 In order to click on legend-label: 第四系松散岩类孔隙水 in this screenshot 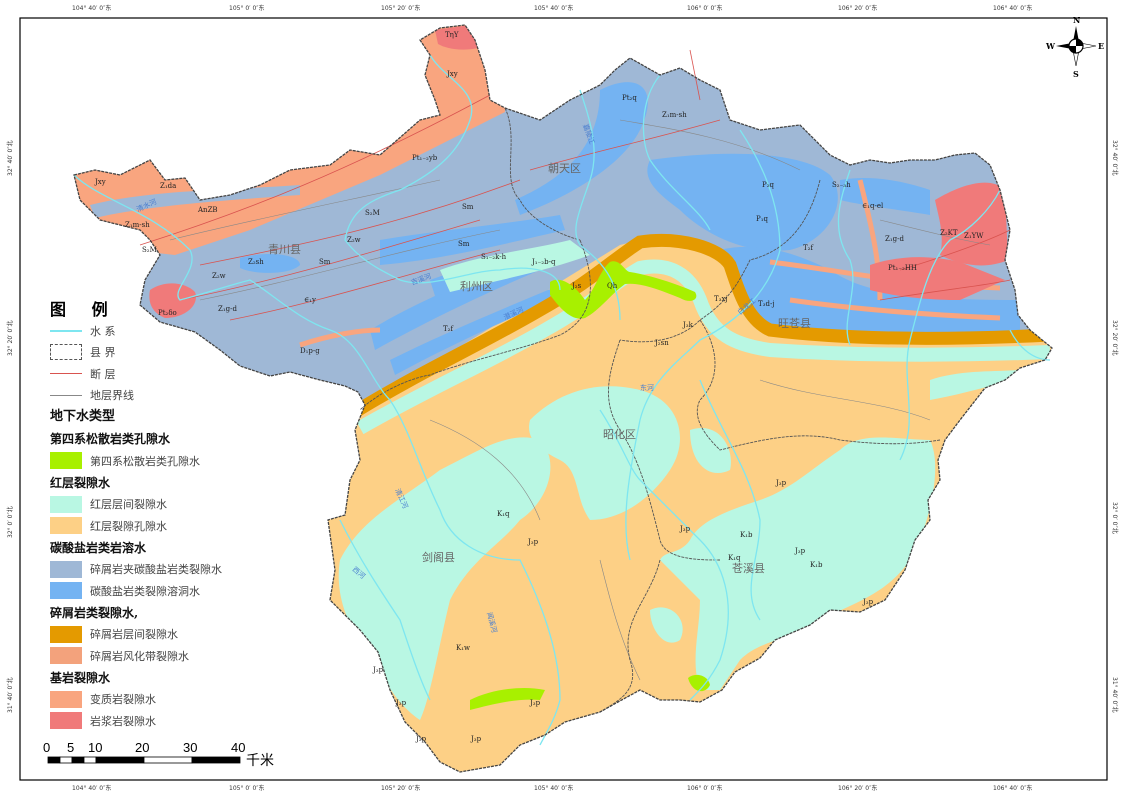, I will do `click(145, 461)`.